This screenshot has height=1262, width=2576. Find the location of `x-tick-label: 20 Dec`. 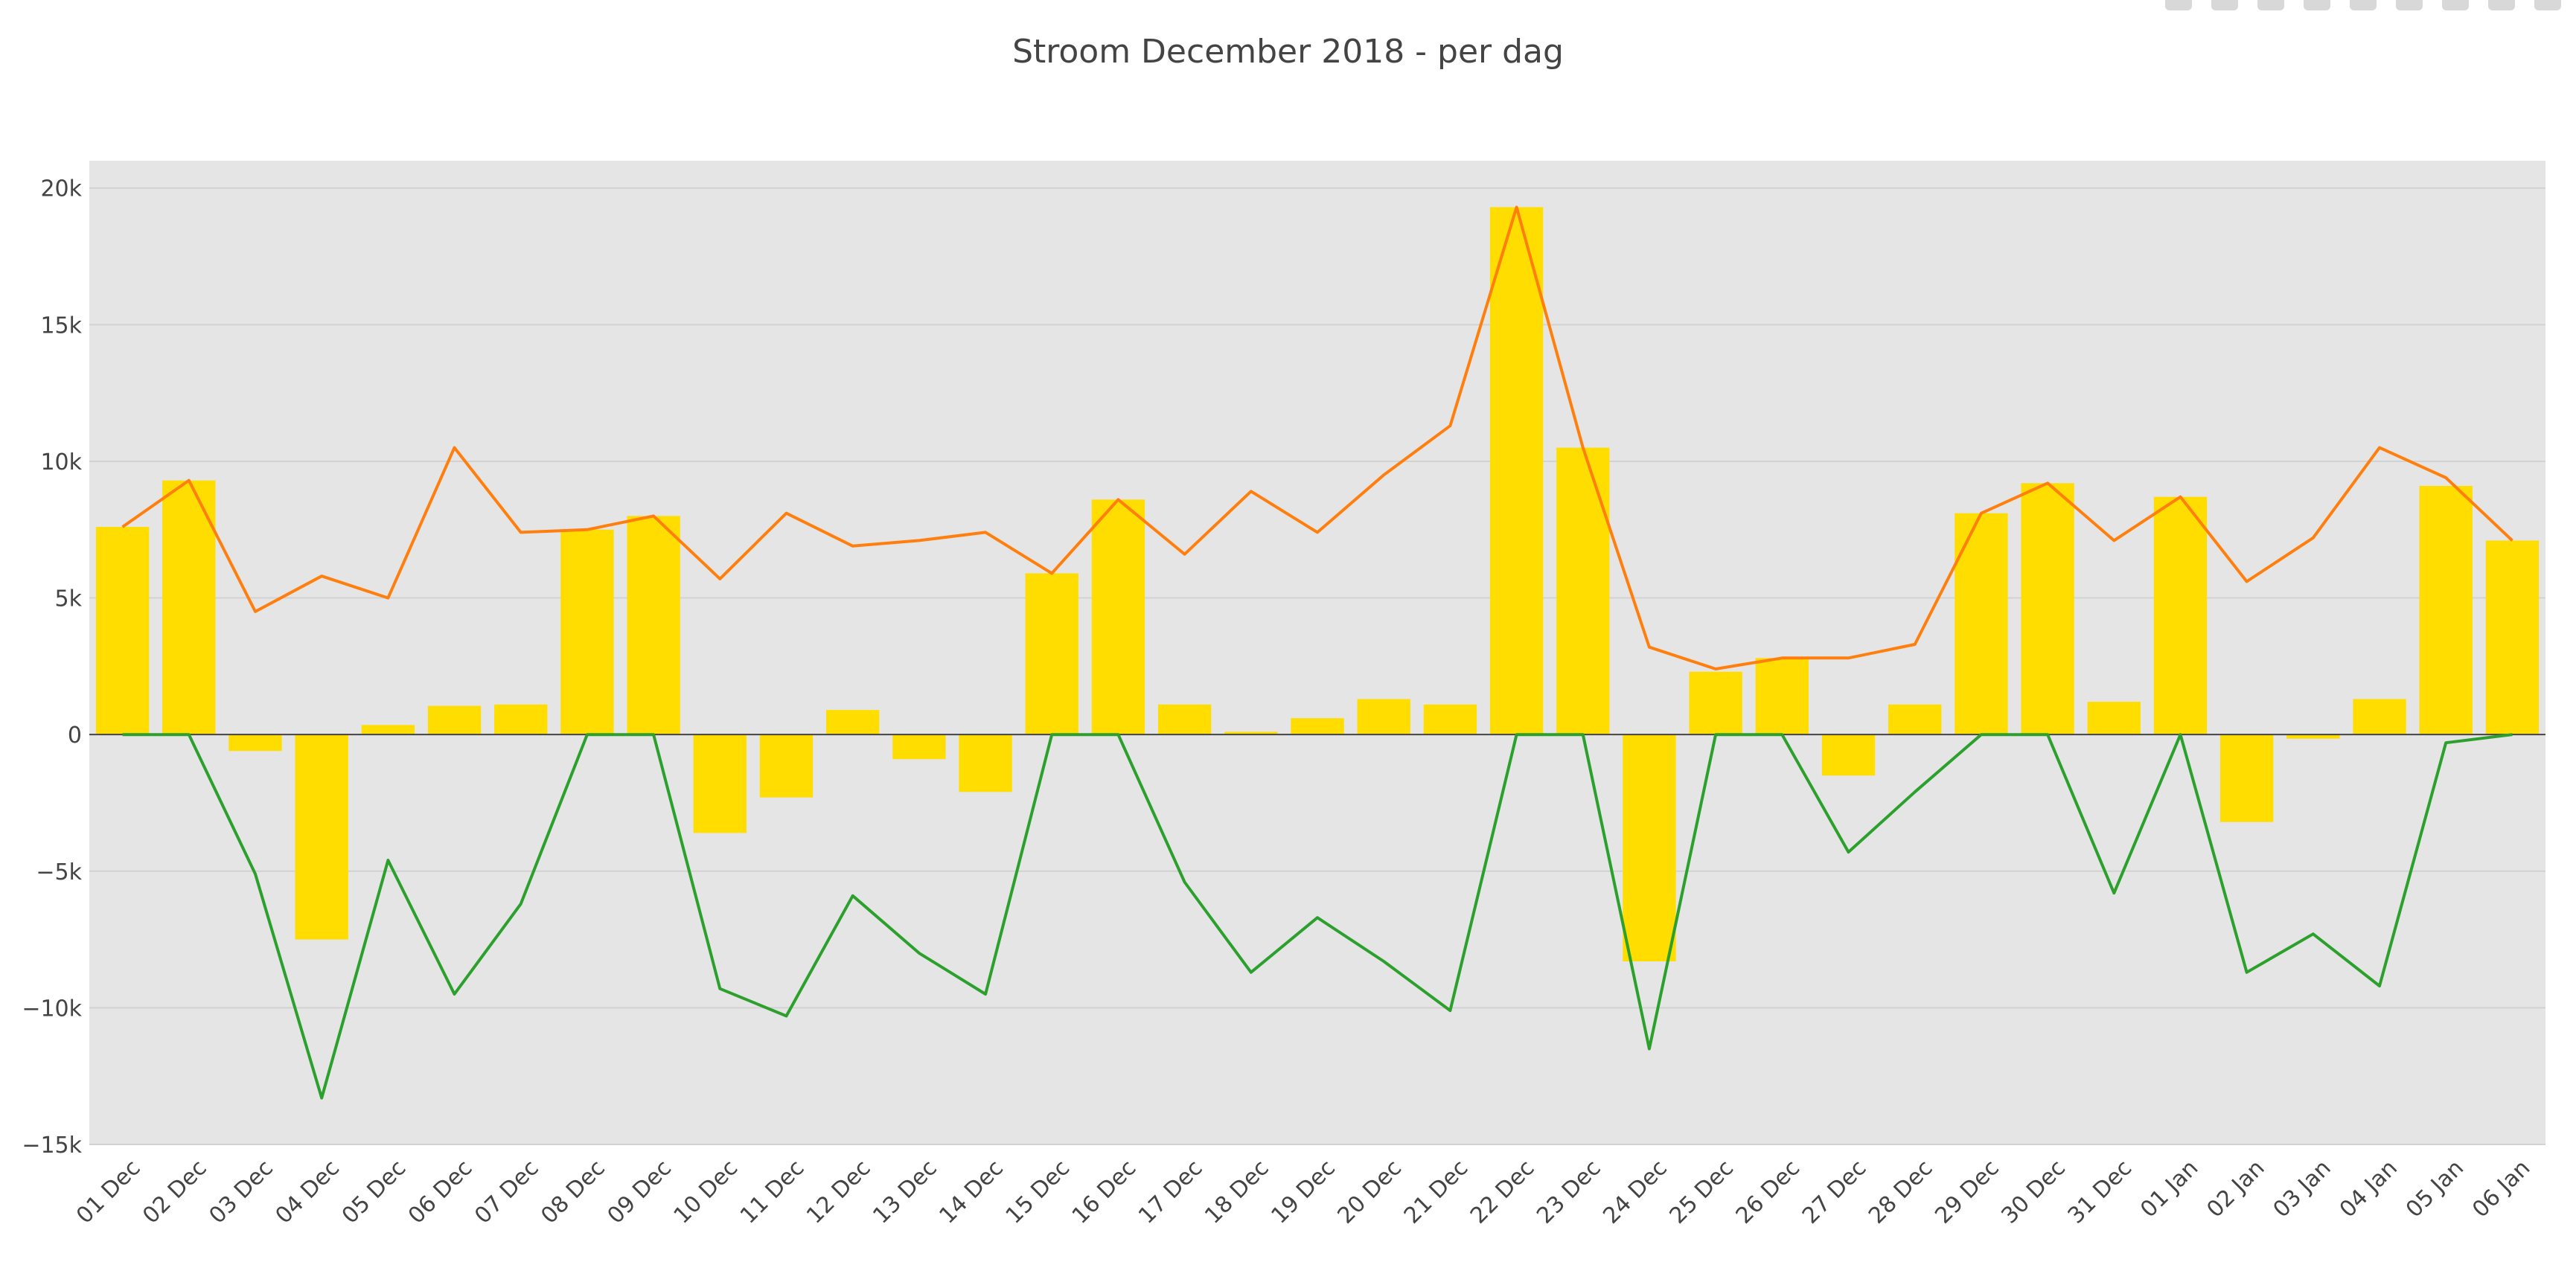

x-tick-label: 20 Dec is located at coordinates (1370, 1192).